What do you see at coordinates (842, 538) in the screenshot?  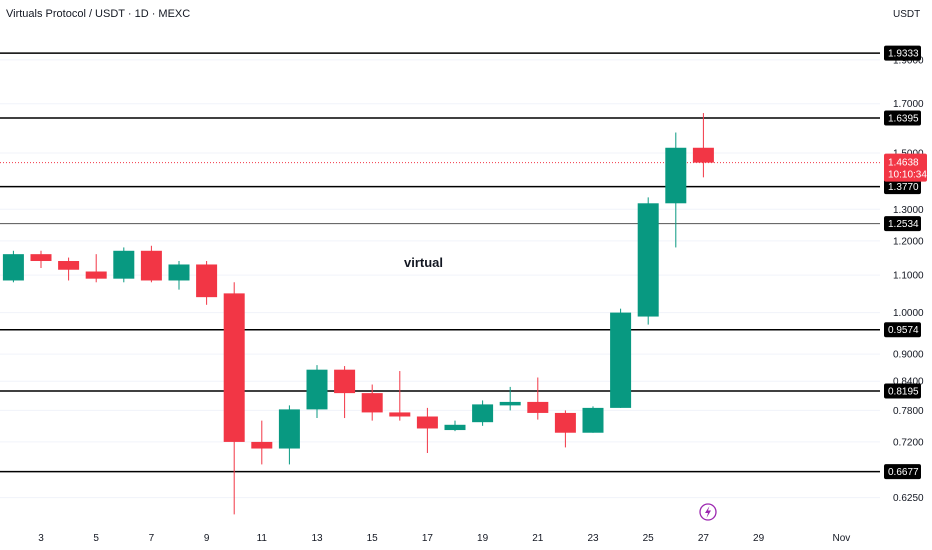 I see `x-tick-label: Nov` at bounding box center [842, 538].